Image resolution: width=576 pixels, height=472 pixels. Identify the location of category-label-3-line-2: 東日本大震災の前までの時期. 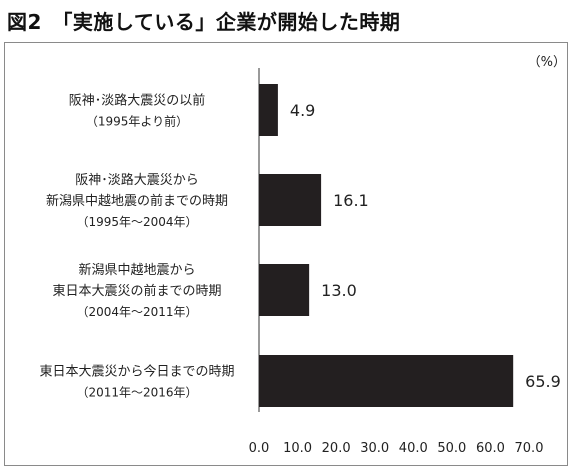
(136, 291).